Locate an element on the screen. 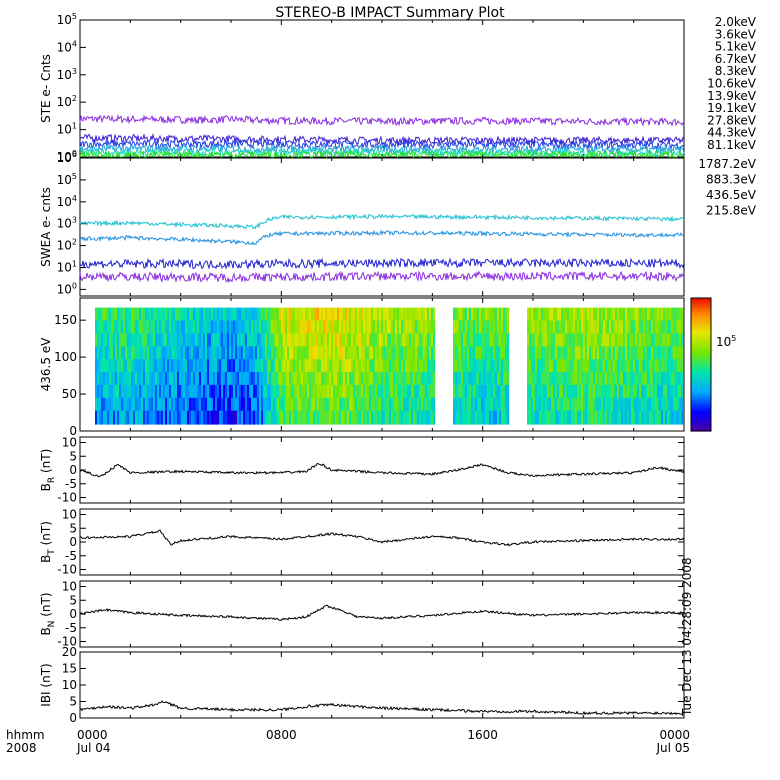 The image size is (780, 780). colorbar-segment is located at coordinates (701, 410).